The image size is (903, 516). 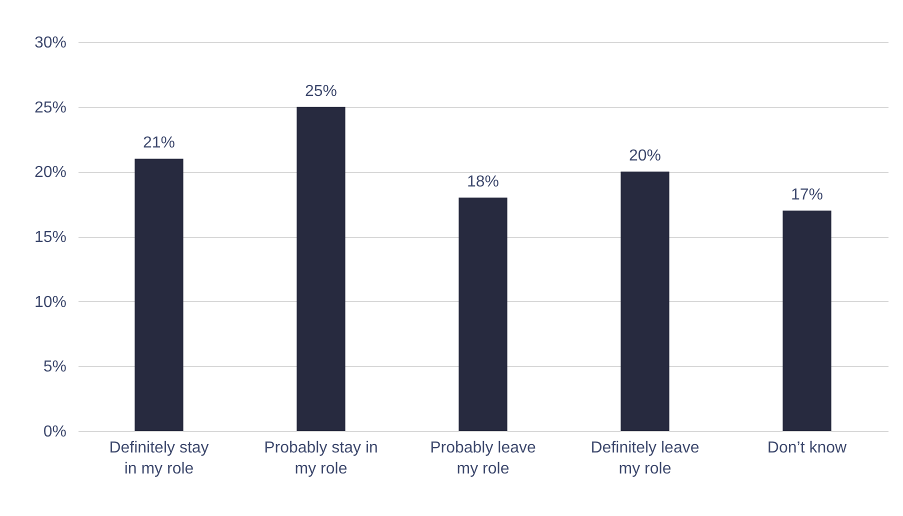 I want to click on data-label: 17%, so click(x=807, y=195).